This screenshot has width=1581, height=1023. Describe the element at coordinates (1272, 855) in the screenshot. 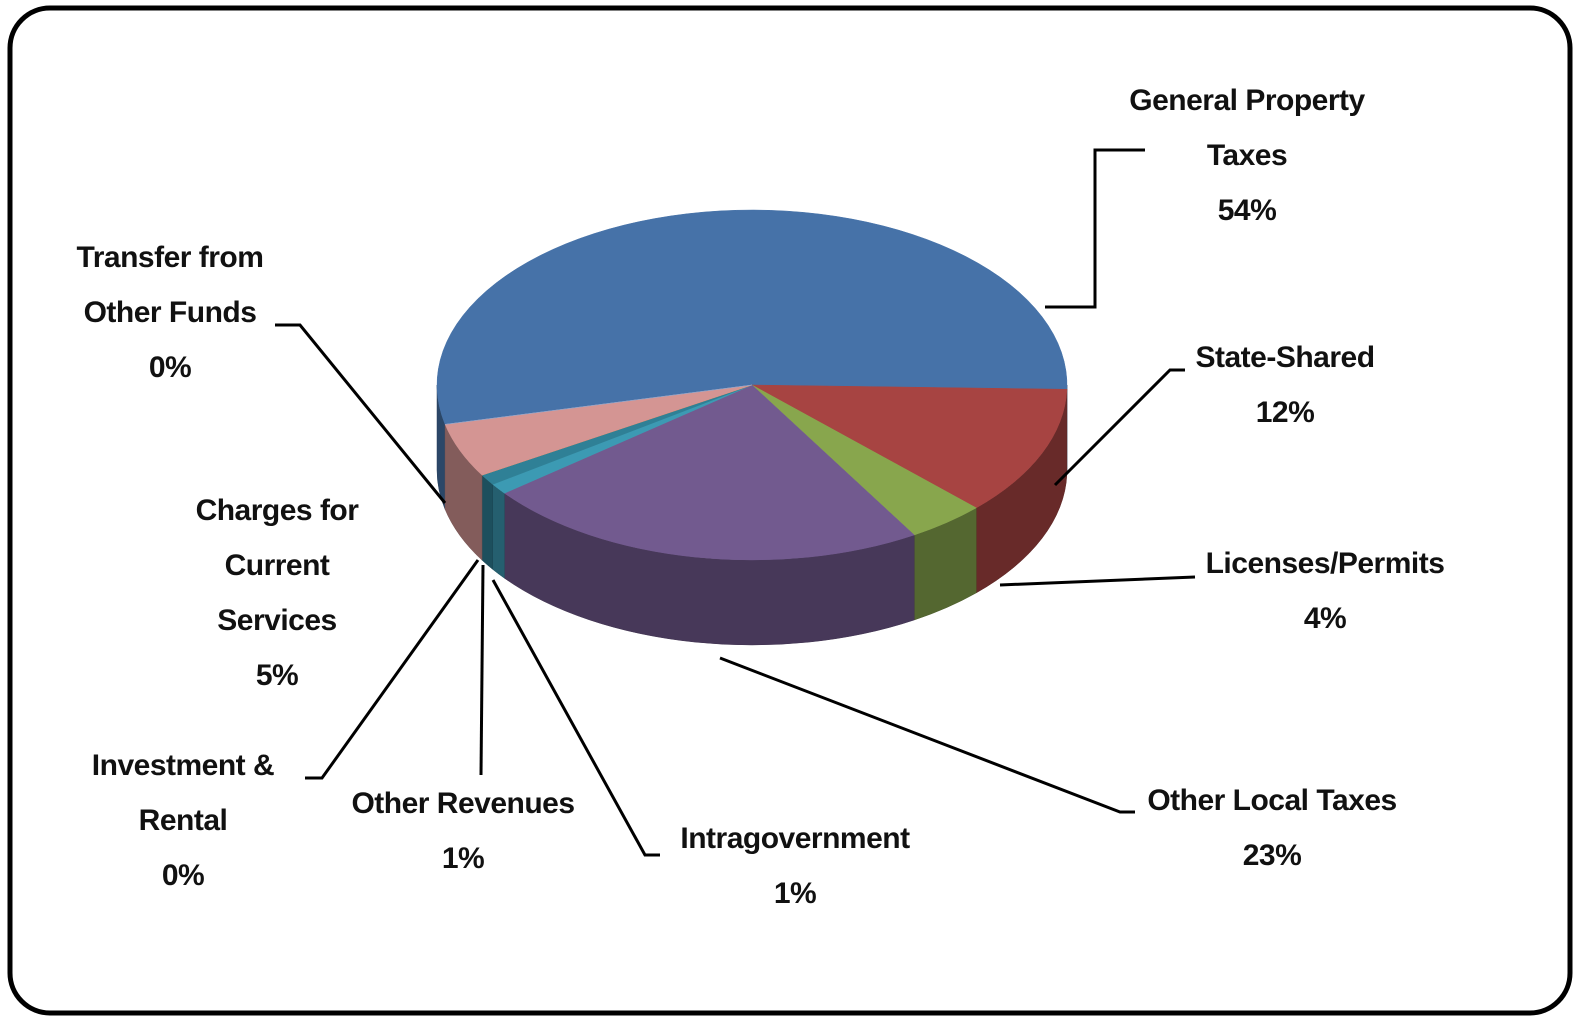

I see `value-label: 23%` at that location.